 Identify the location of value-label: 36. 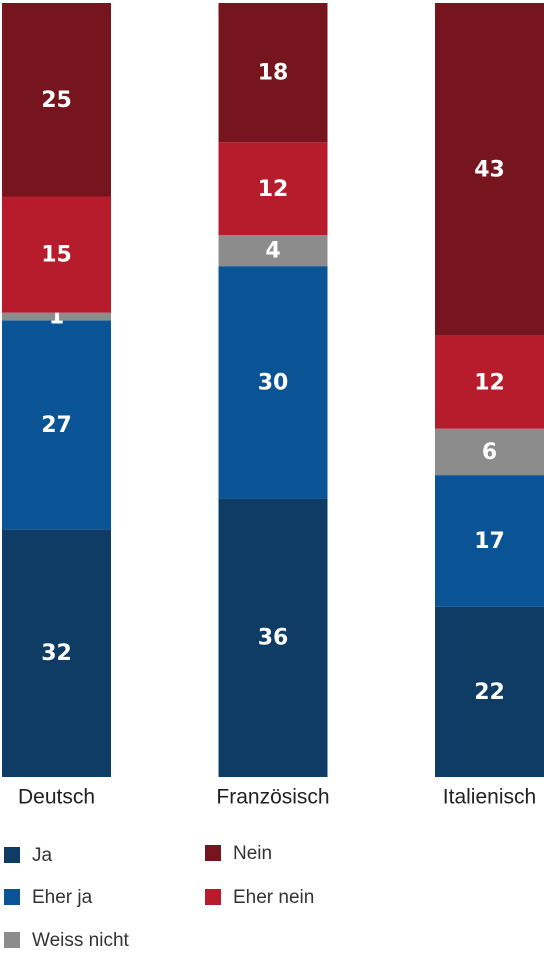
(273, 638).